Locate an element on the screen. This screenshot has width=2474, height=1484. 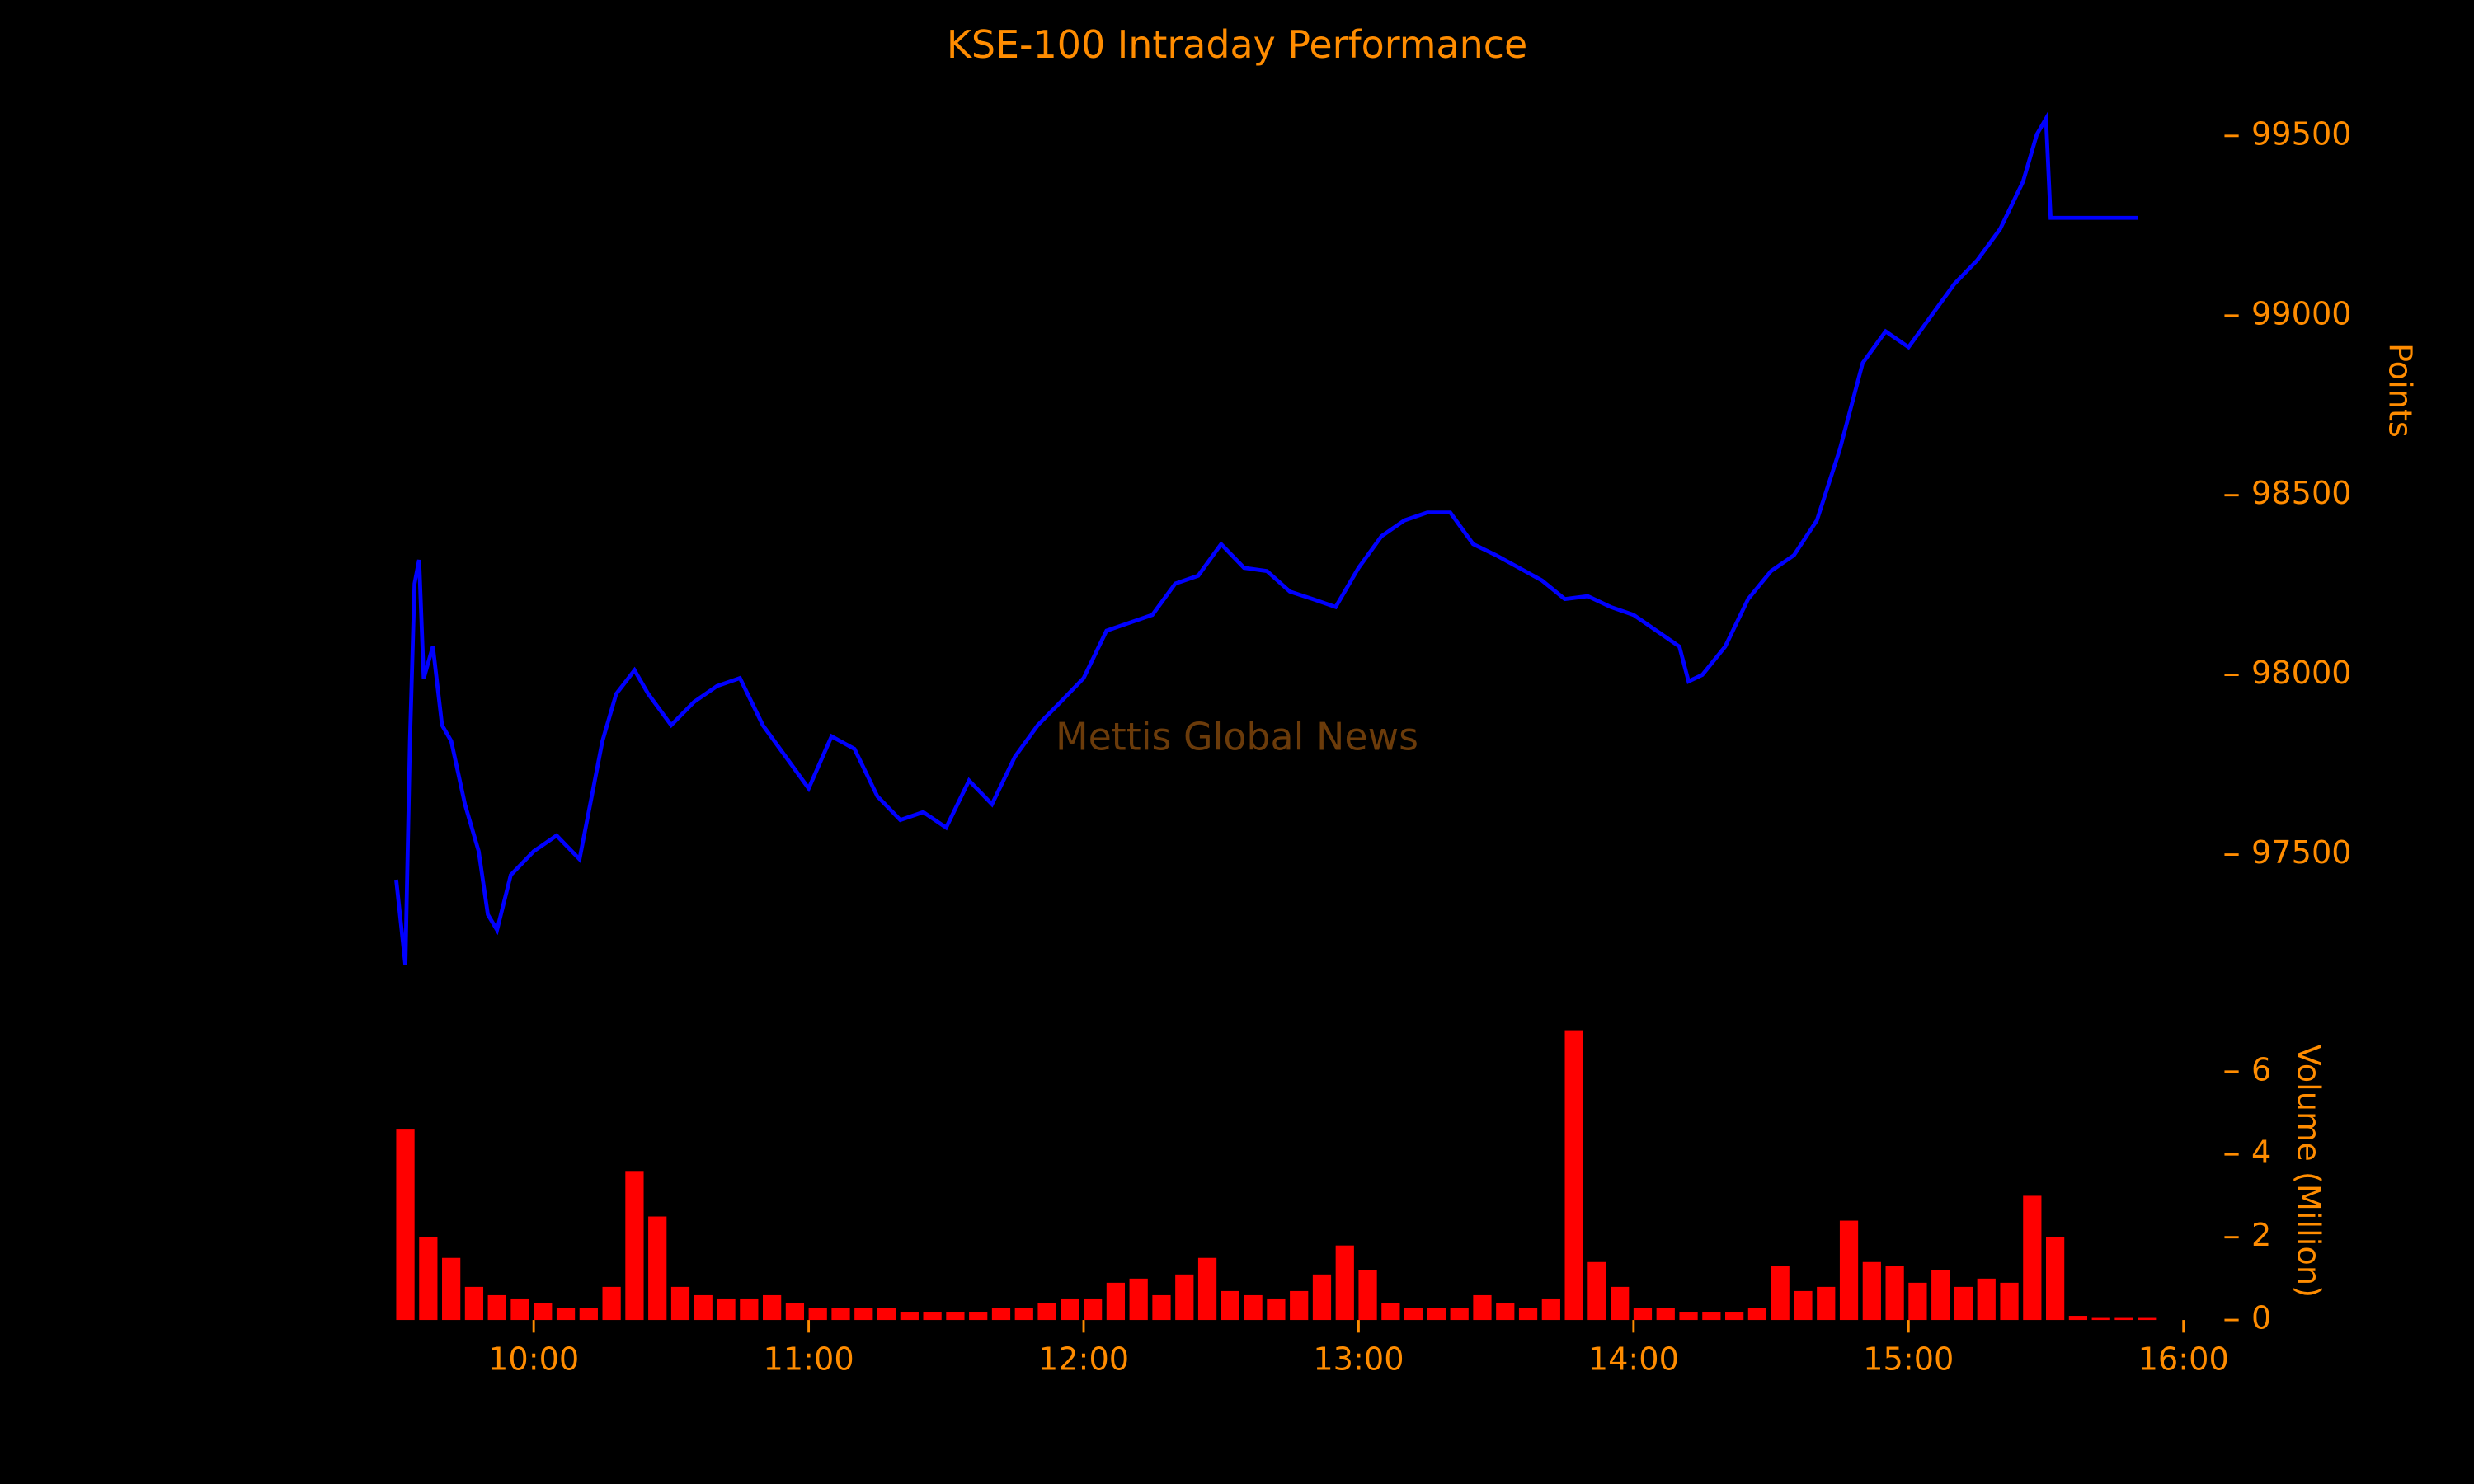
y-tick-label: 0 is located at coordinates (2261, 1318).